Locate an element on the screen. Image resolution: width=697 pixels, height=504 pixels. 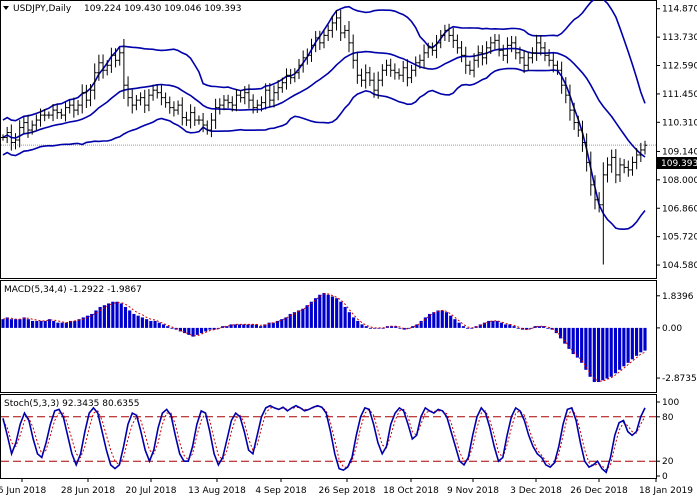
price-ohlc: 109.224 109.430 109.046 109.393 is located at coordinates (162, 9).